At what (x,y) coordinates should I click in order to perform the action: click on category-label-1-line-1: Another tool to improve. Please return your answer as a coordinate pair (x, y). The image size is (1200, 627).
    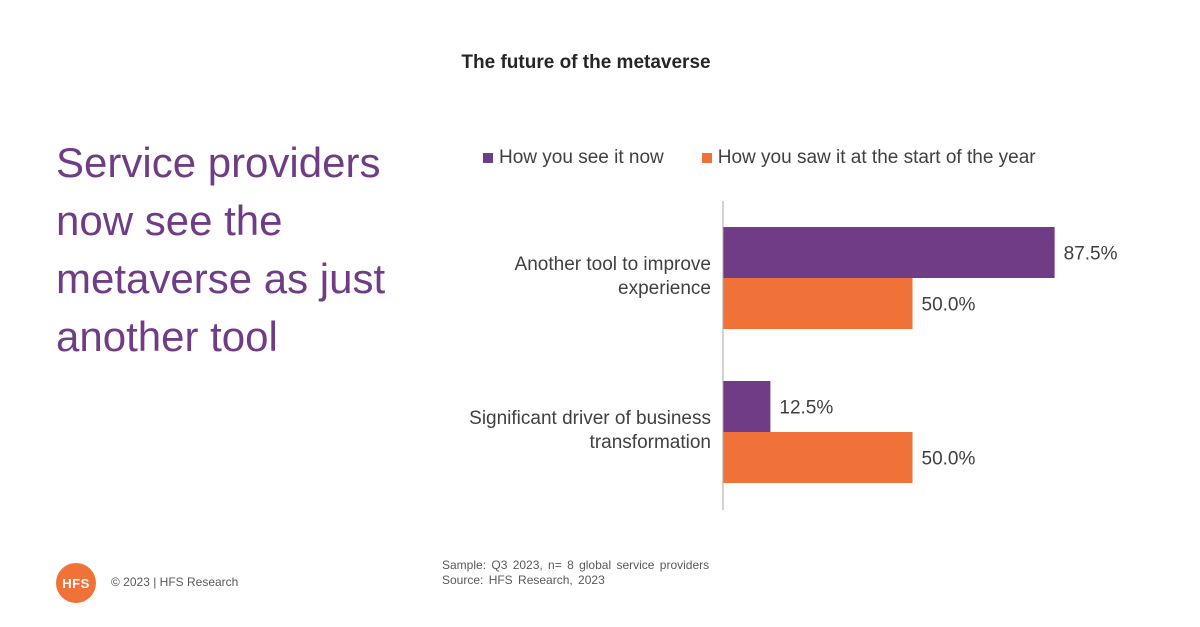
    Looking at the image, I should click on (613, 264).